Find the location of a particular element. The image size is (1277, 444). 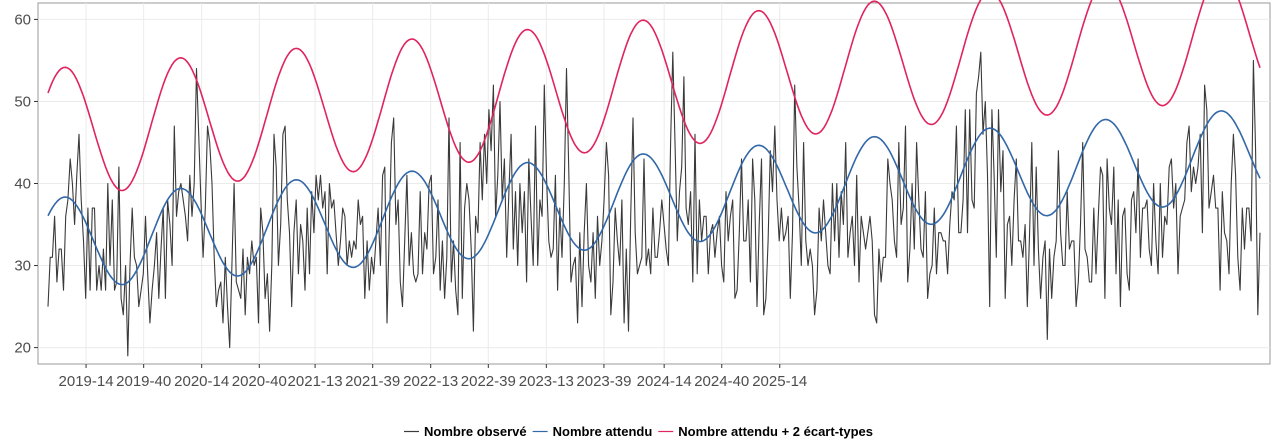

legend-item-observed: Nombre observé is located at coordinates (465, 431).